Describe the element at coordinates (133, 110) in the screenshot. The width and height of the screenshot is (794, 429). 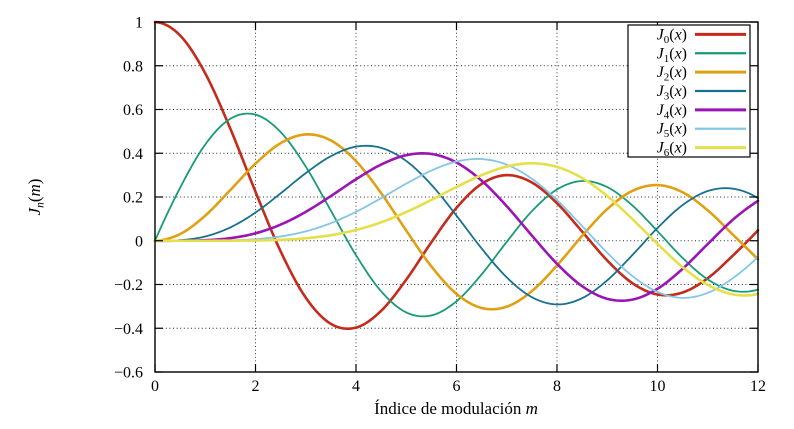
I see `y-tick-label: 0.6` at that location.